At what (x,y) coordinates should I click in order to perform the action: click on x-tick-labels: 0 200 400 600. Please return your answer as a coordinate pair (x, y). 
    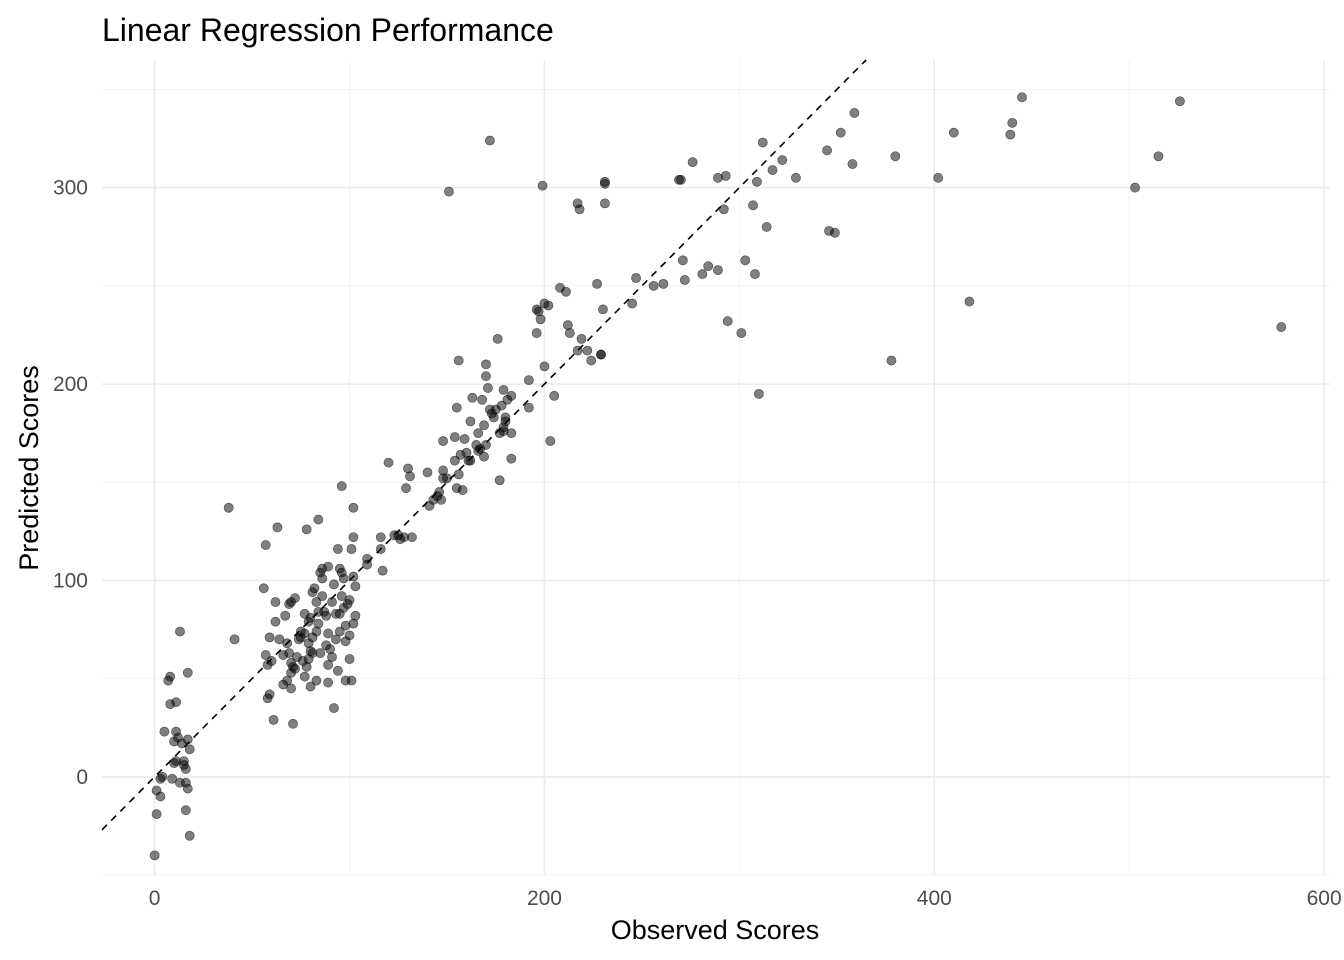
    Looking at the image, I should click on (745, 898).